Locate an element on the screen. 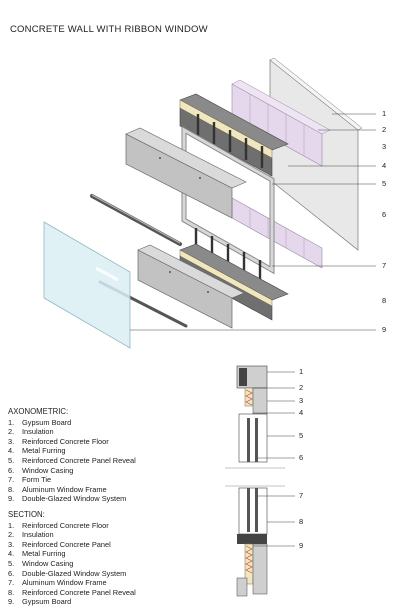 The height and width of the screenshot is (610, 418). section-callout-9: 9 is located at coordinates (301, 545).